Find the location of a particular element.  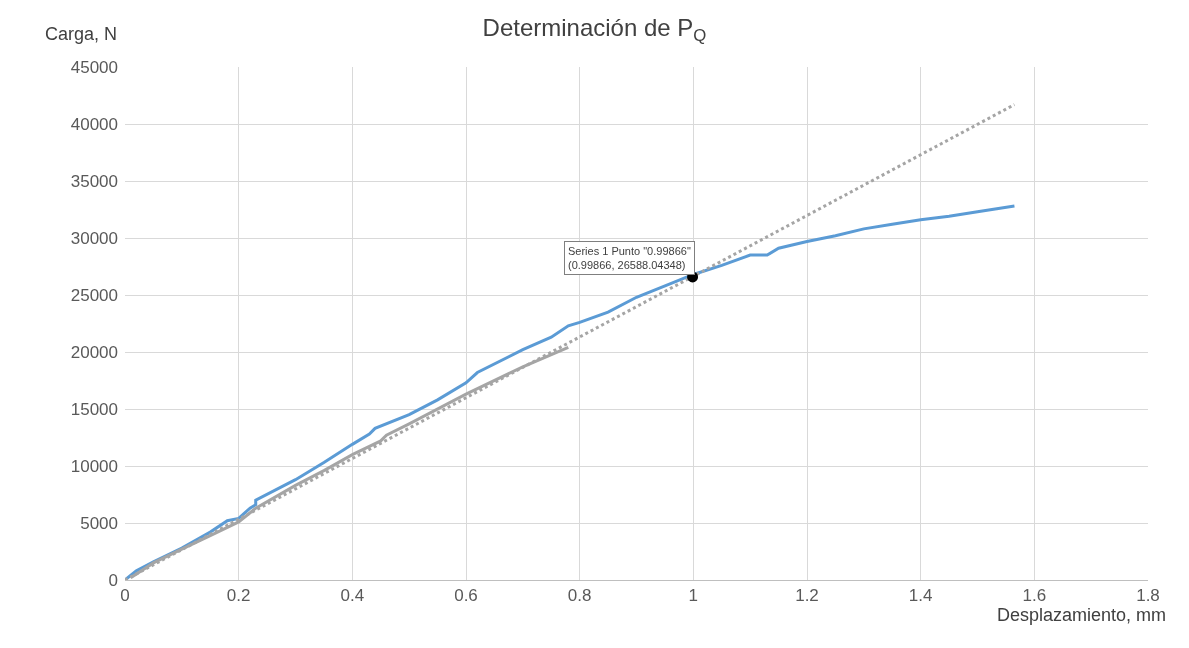

x-tick-label: 0.8 is located at coordinates (579, 596).